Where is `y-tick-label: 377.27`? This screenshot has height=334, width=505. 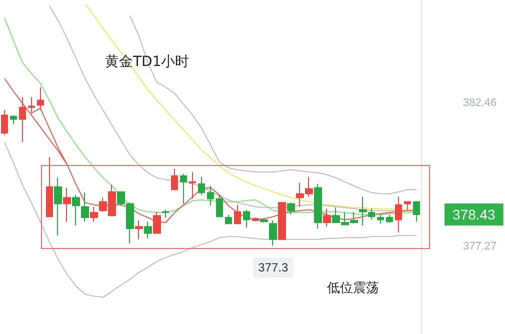 y-tick-label: 377.27 is located at coordinates (480, 246).